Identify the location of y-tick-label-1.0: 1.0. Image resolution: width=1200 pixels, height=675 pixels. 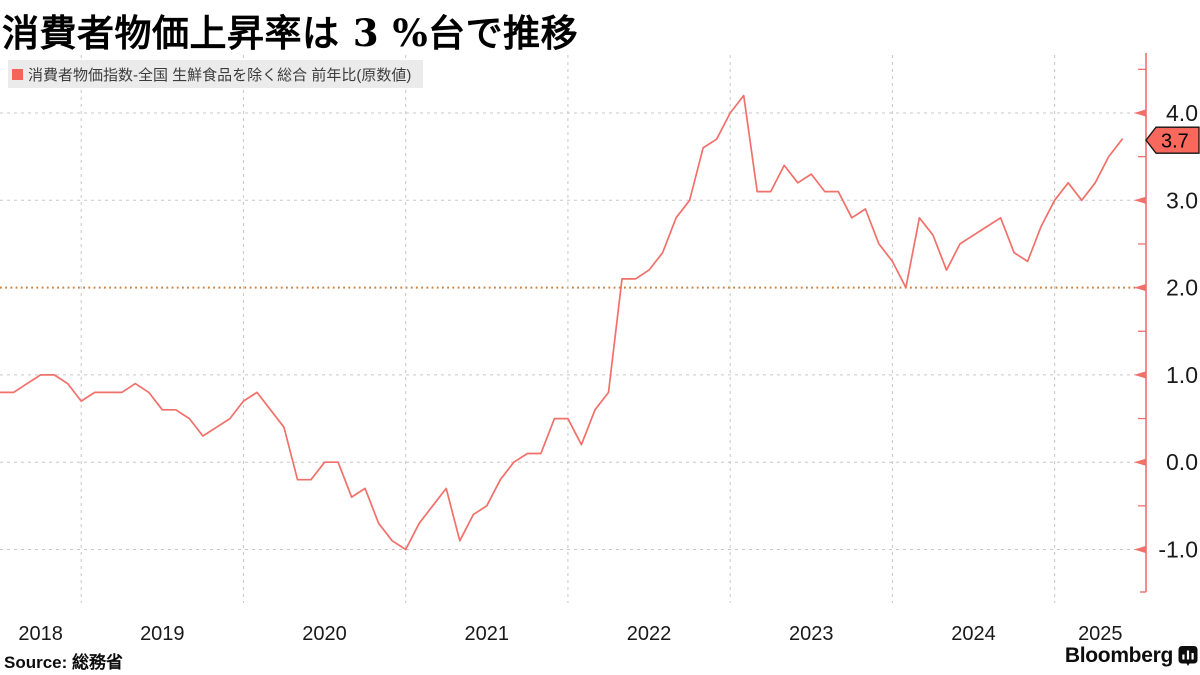
(1182, 375).